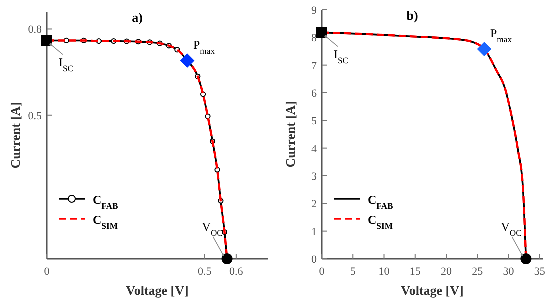  Describe the element at coordinates (314, 232) in the screenshot. I see `y-tick-label: 1` at that location.